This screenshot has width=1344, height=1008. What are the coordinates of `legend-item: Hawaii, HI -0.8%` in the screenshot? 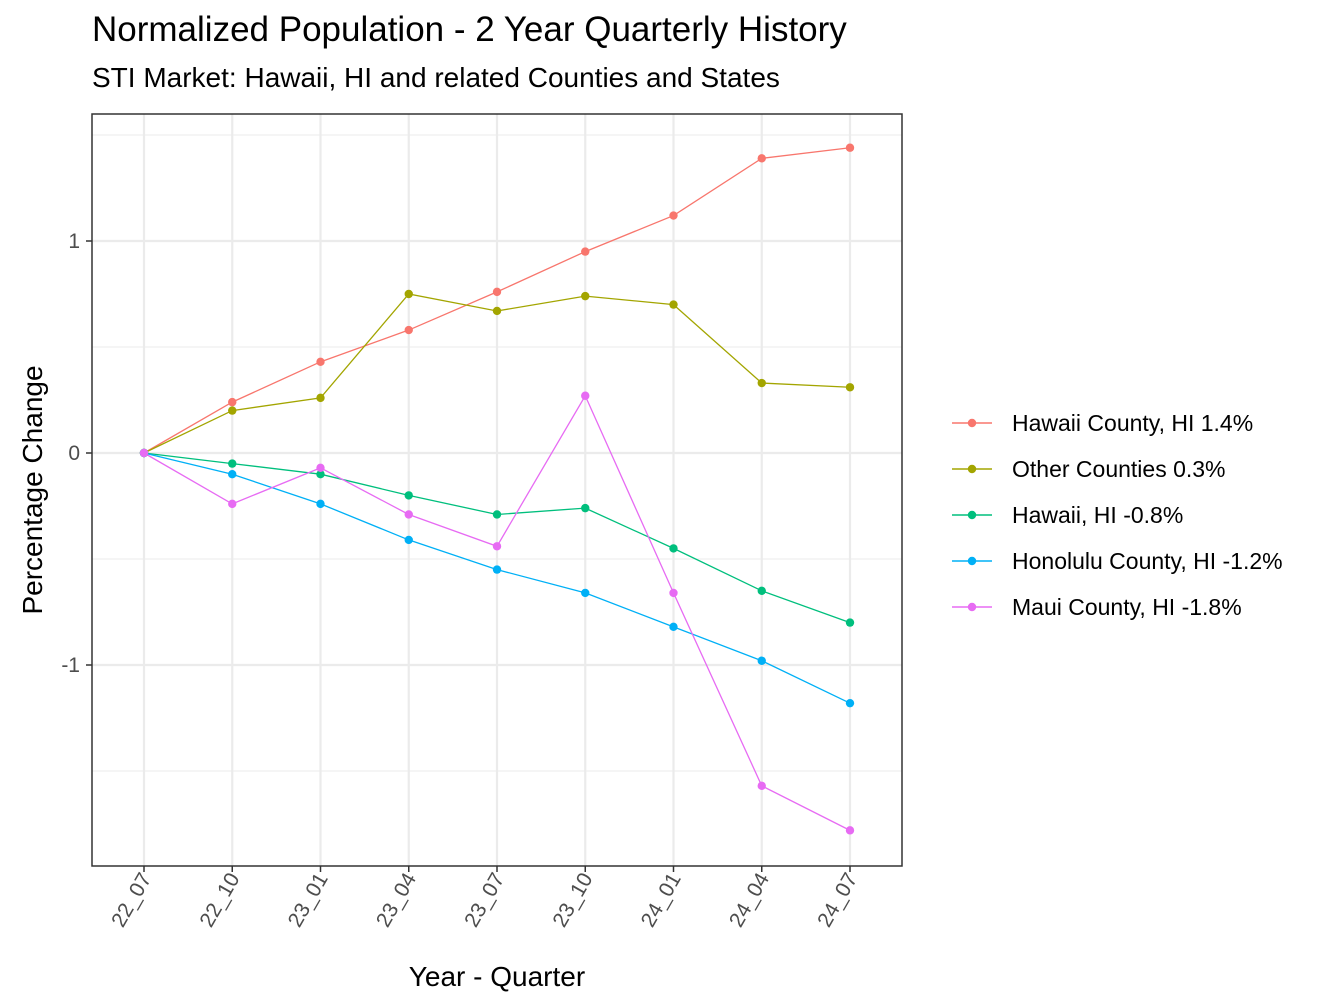 It's located at (1116, 515).